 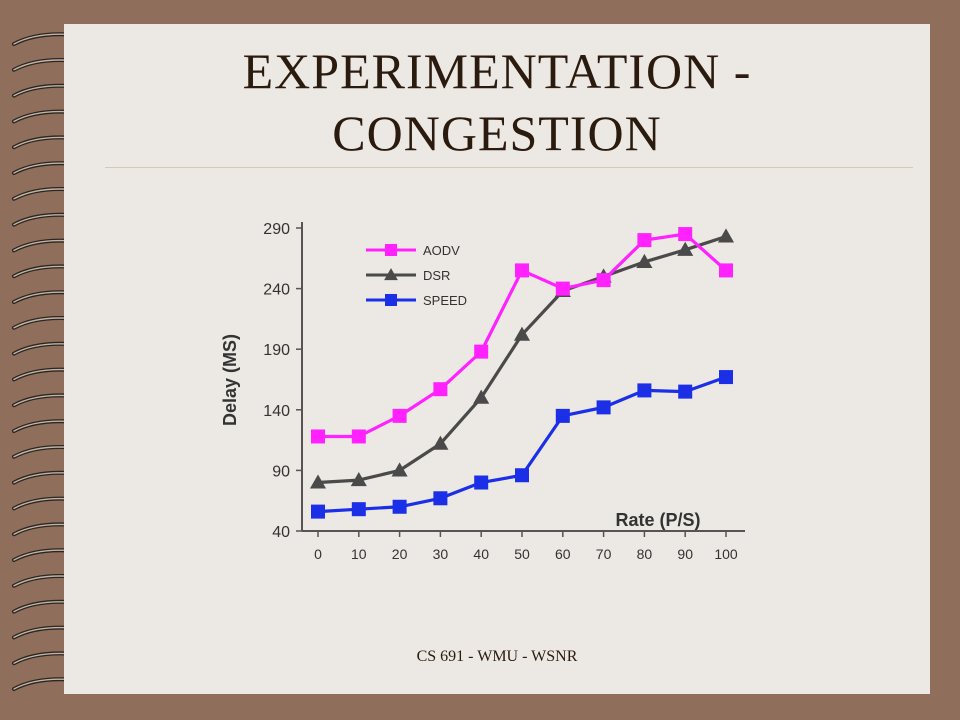 I want to click on x-tick-label: 0, so click(x=318, y=554).